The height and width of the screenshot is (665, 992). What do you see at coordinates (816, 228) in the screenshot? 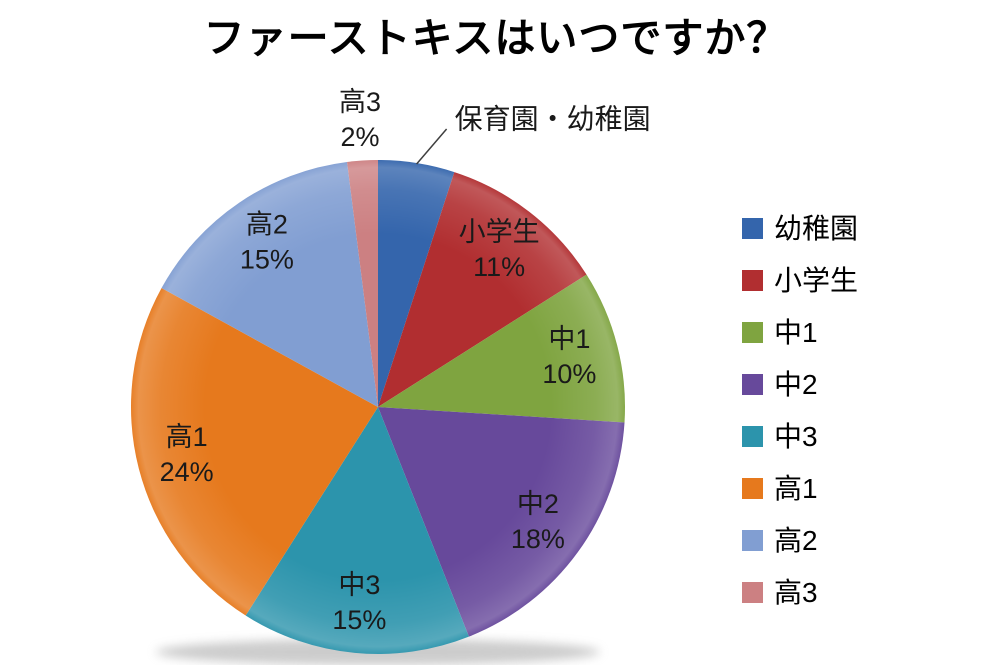
I see `legend-label-kindergarten: 幼稚園` at bounding box center [816, 228].